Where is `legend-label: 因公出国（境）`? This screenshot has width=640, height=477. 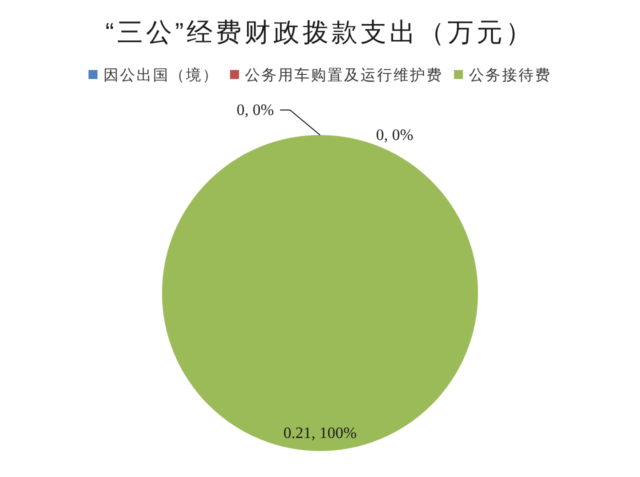
legend-label: 因公出国（境） is located at coordinates (161, 75).